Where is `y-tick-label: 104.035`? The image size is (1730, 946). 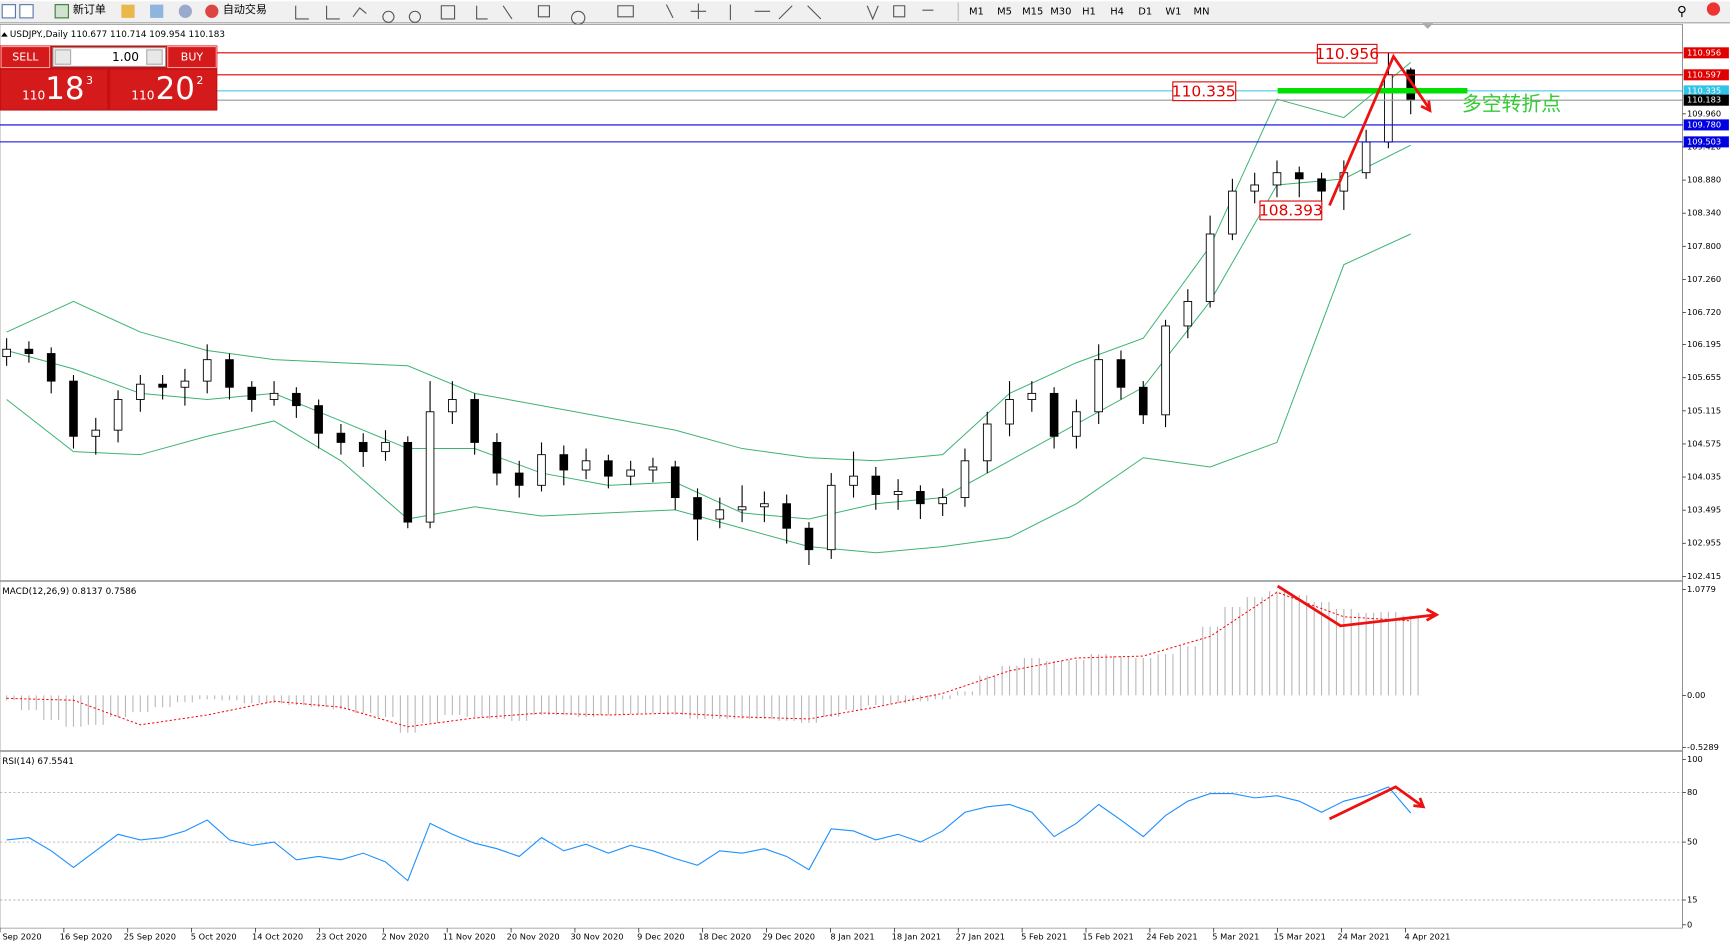
y-tick-label: 104.035 is located at coordinates (1704, 477).